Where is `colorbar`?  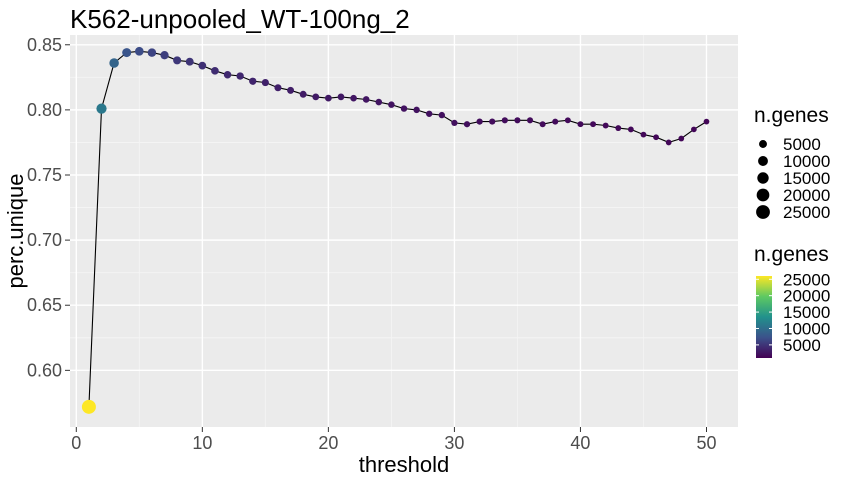
colorbar is located at coordinates (764, 317).